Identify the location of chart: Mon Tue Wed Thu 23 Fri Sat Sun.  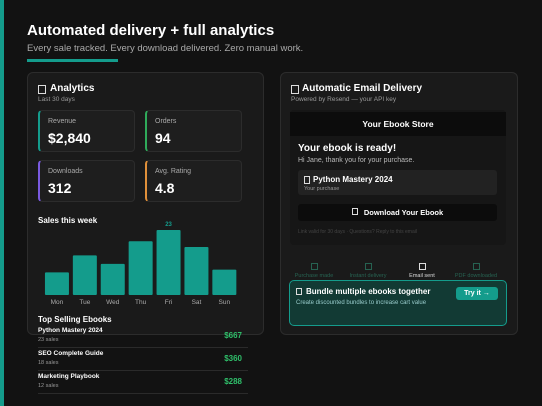
(140, 264).